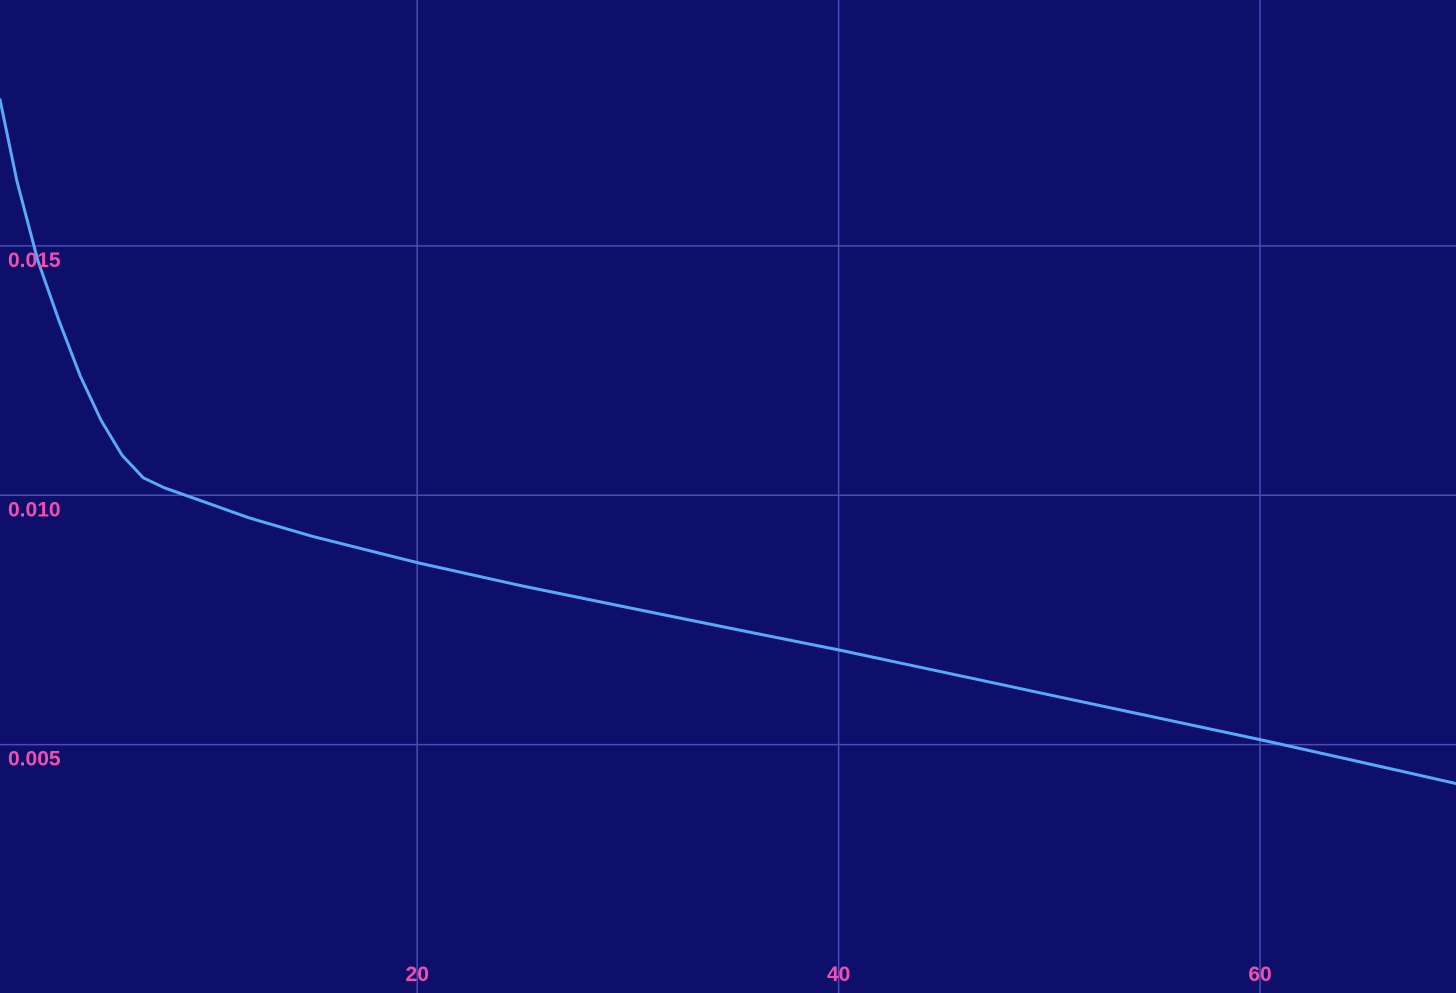 The height and width of the screenshot is (993, 1456). Describe the element at coordinates (34, 759) in the screenshot. I see `y-tick-label: 0.005` at that location.